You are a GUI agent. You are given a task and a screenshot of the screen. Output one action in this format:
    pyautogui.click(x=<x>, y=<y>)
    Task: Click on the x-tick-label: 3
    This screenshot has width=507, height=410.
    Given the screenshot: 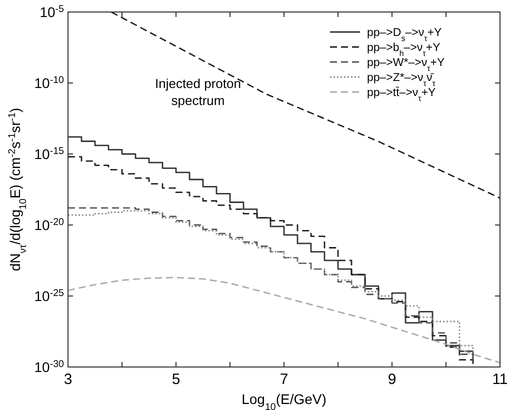 What is the action you would take?
    pyautogui.click(x=68, y=379)
    